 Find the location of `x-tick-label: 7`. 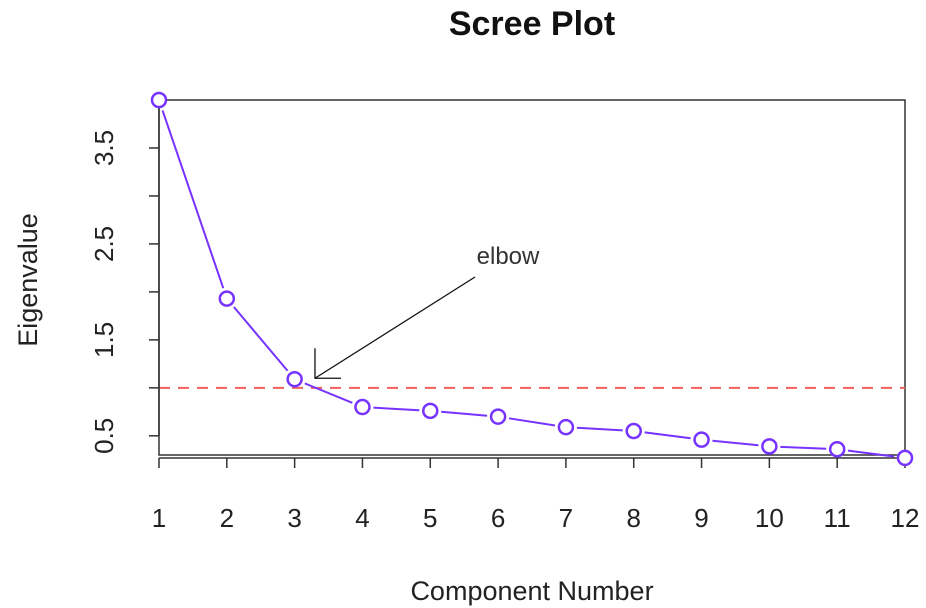

x-tick-label: 7 is located at coordinates (566, 518).